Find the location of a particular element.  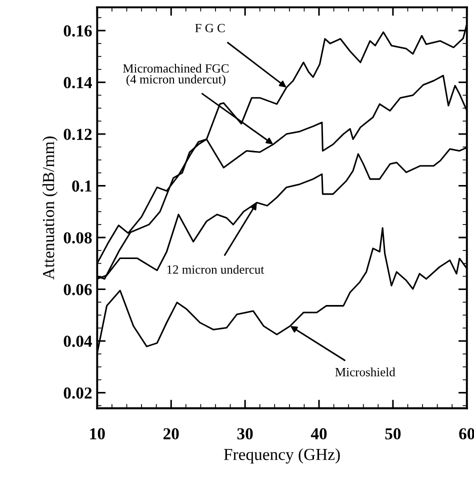

x-axis-title: Frequency (GHz) is located at coordinates (282, 456).